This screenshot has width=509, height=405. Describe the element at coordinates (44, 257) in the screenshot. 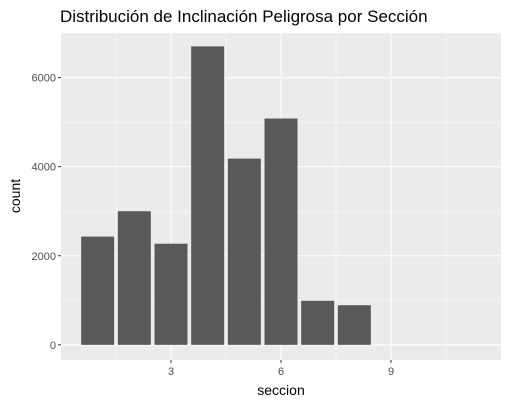

I see `y-tick-label: 2000` at that location.